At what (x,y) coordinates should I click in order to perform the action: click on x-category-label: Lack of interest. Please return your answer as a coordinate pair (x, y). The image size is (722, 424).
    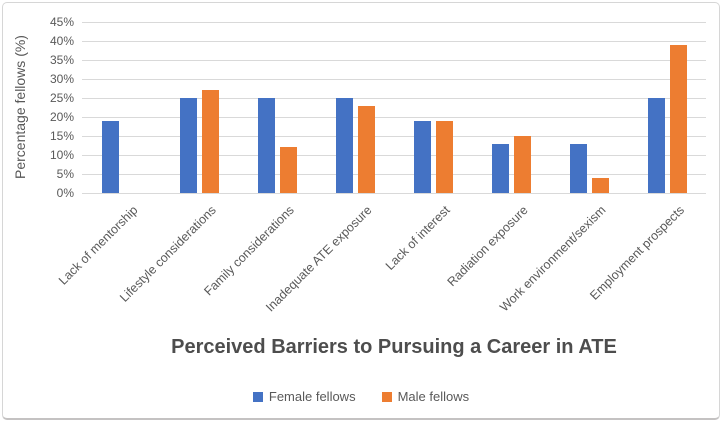
    Looking at the image, I should click on (418, 238).